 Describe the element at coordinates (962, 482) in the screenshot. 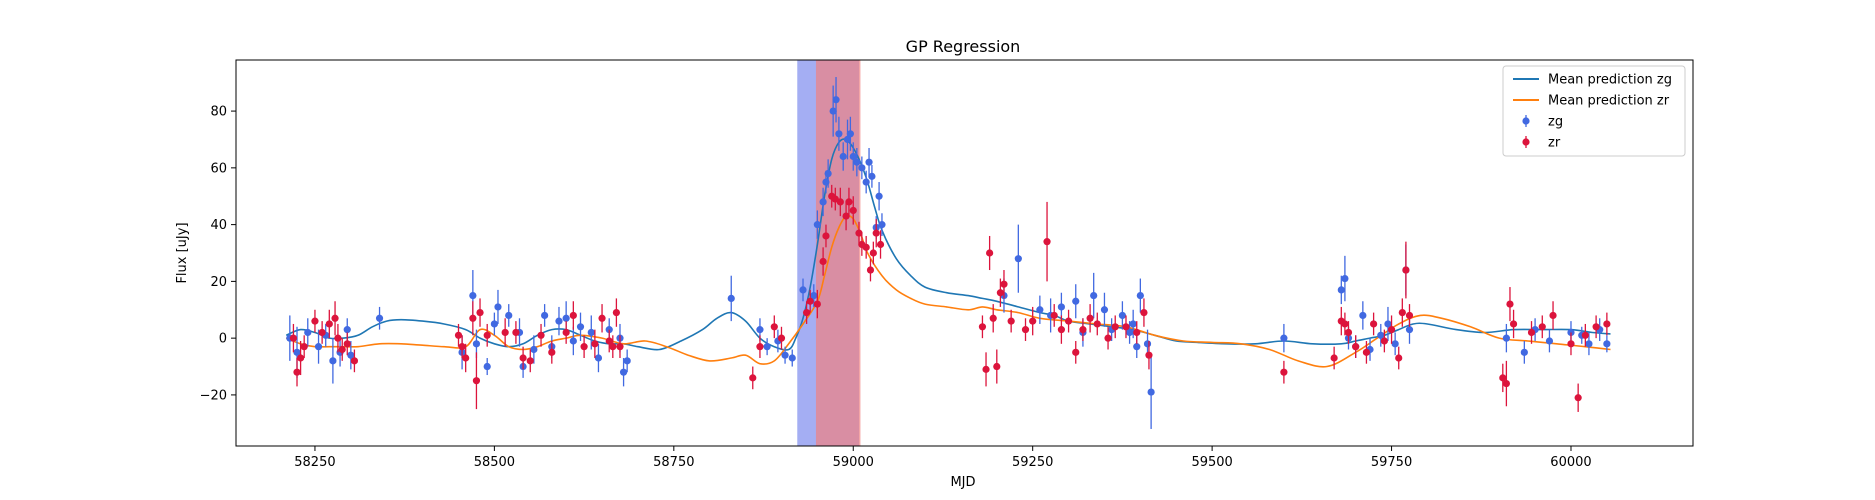

I see `x-axis-label: MJD` at that location.